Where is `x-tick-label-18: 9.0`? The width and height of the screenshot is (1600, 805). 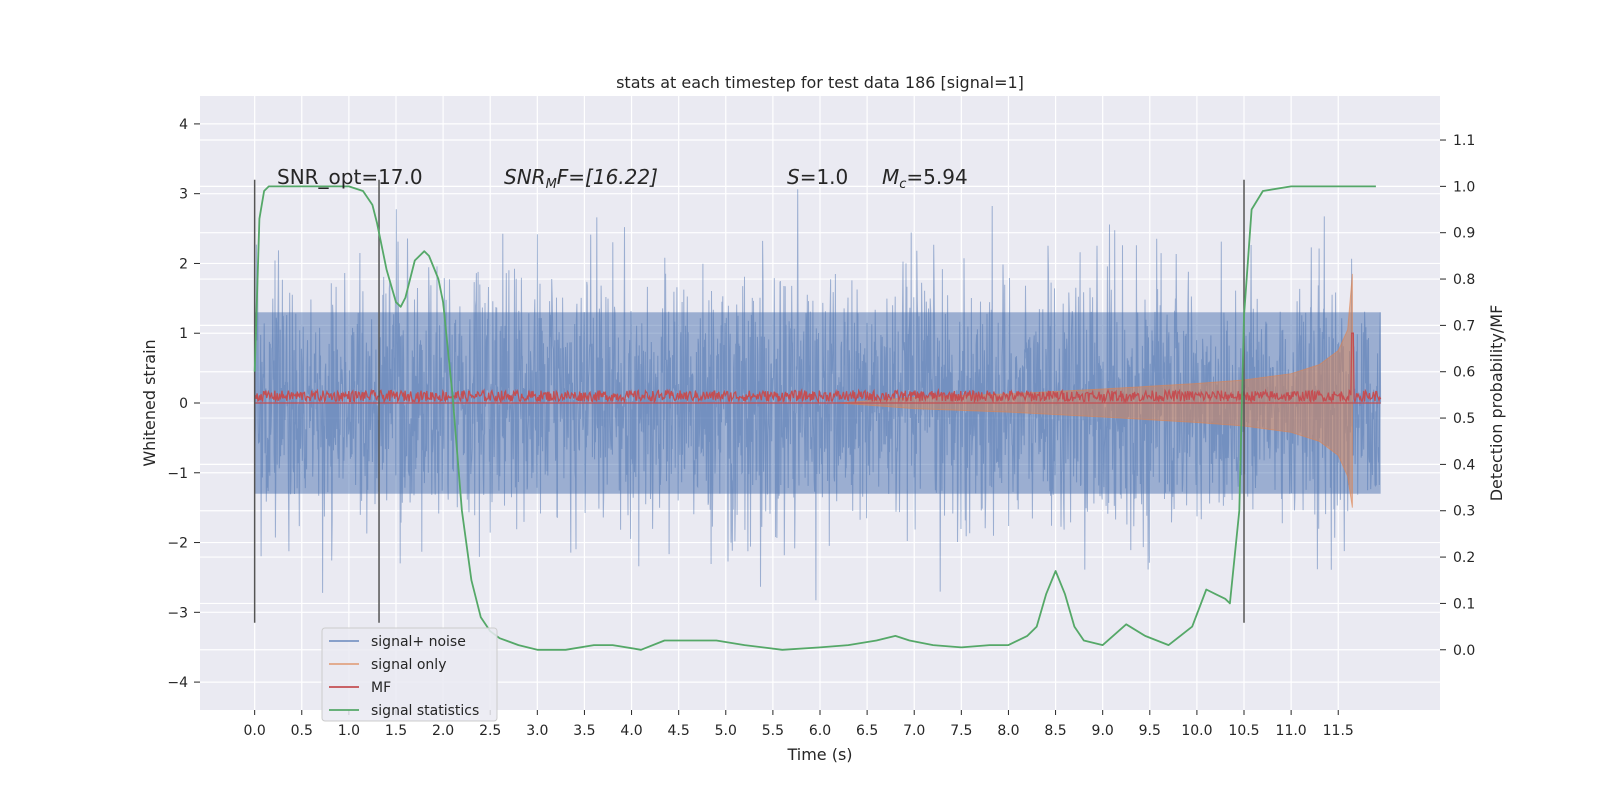
x-tick-label-18: 9.0 is located at coordinates (1103, 731).